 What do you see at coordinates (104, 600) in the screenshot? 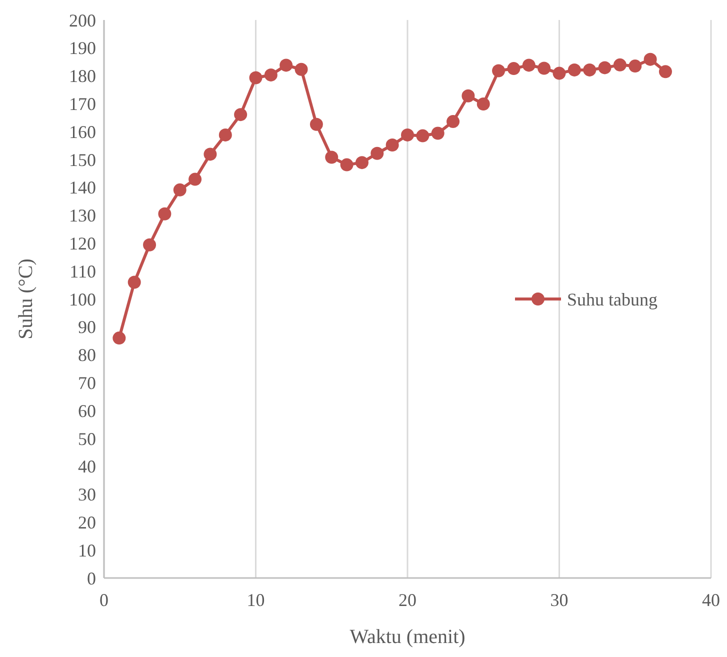
I see `x-tick-label: 0` at bounding box center [104, 600].